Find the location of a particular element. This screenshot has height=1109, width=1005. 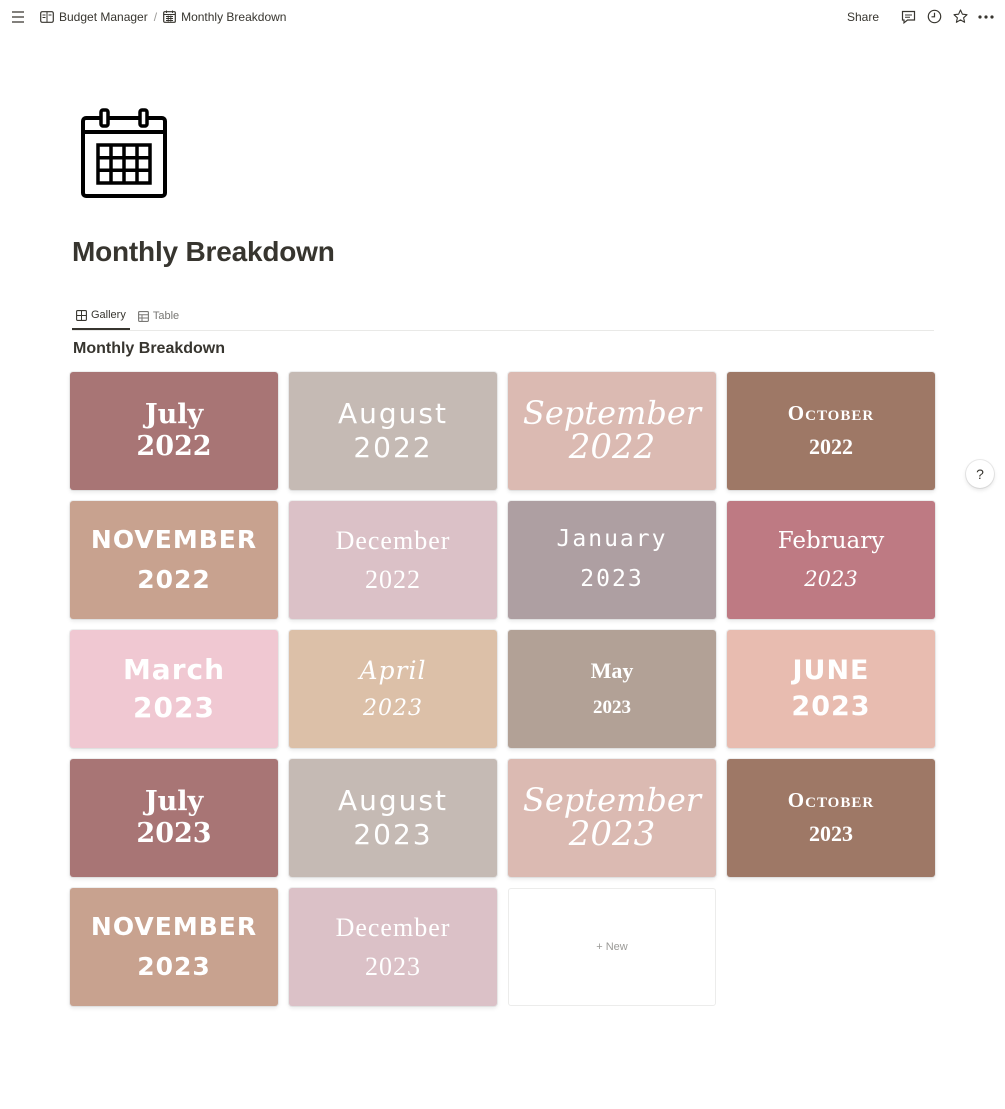

tab-table: Table is located at coordinates (158, 318).